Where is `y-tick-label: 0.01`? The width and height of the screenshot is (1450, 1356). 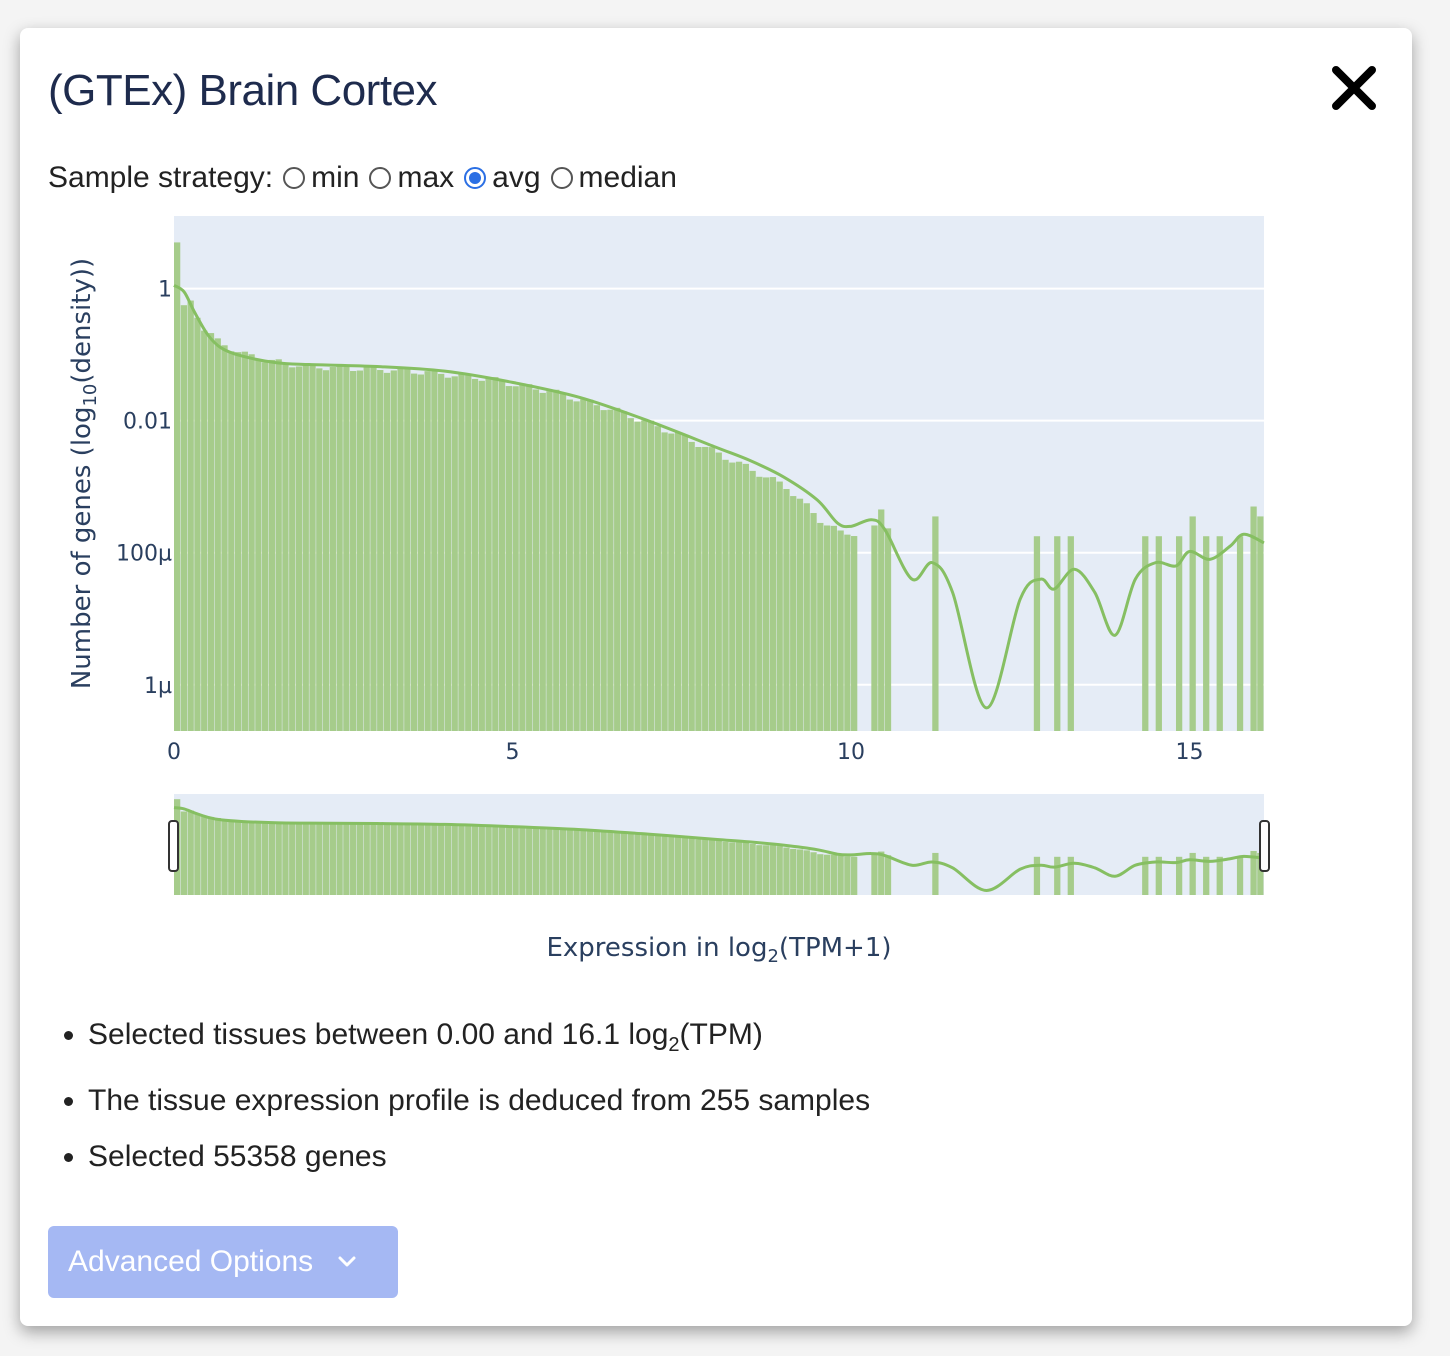 y-tick-label: 0.01 is located at coordinates (147, 422).